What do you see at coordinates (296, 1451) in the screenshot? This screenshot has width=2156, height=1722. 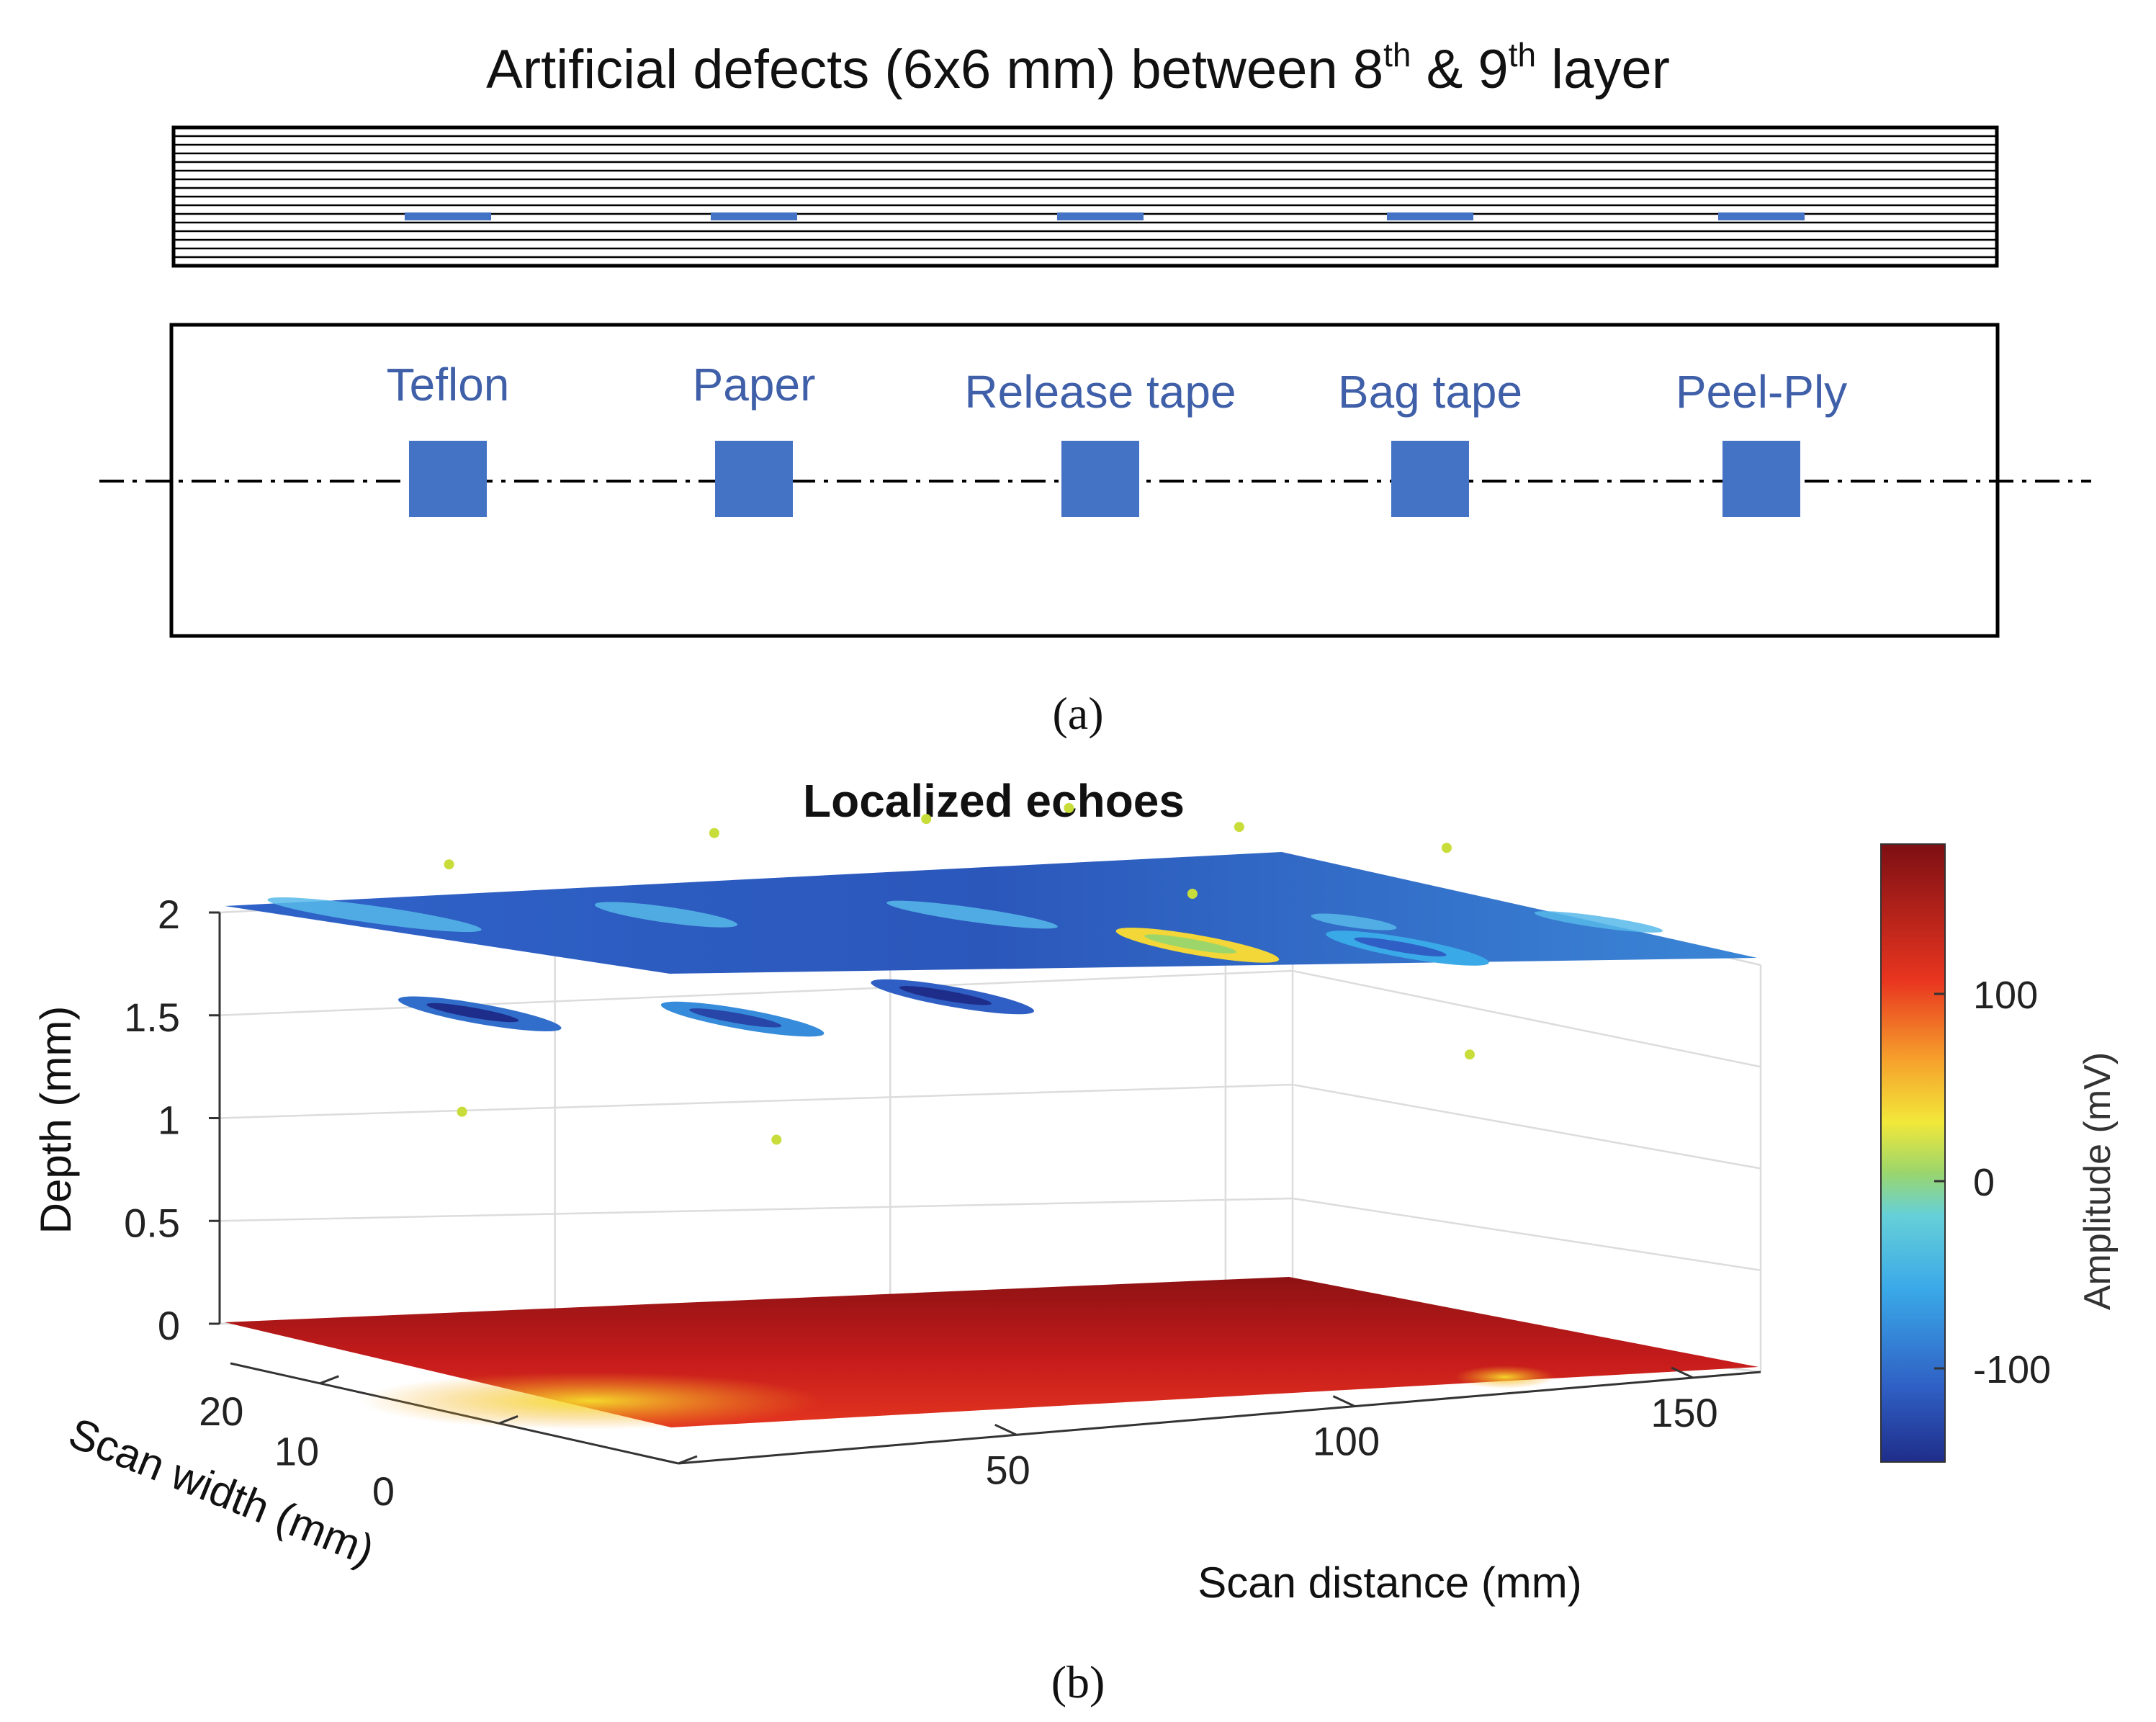 I see `scan-width-tick-label: 10` at bounding box center [296, 1451].